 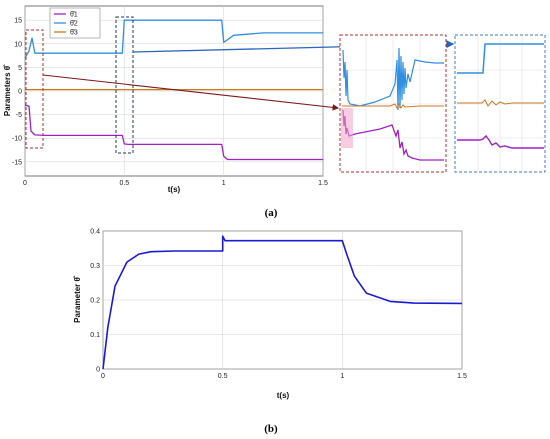 What do you see at coordinates (17, 139) in the screenshot?
I see `y-tick-label: -10` at bounding box center [17, 139].